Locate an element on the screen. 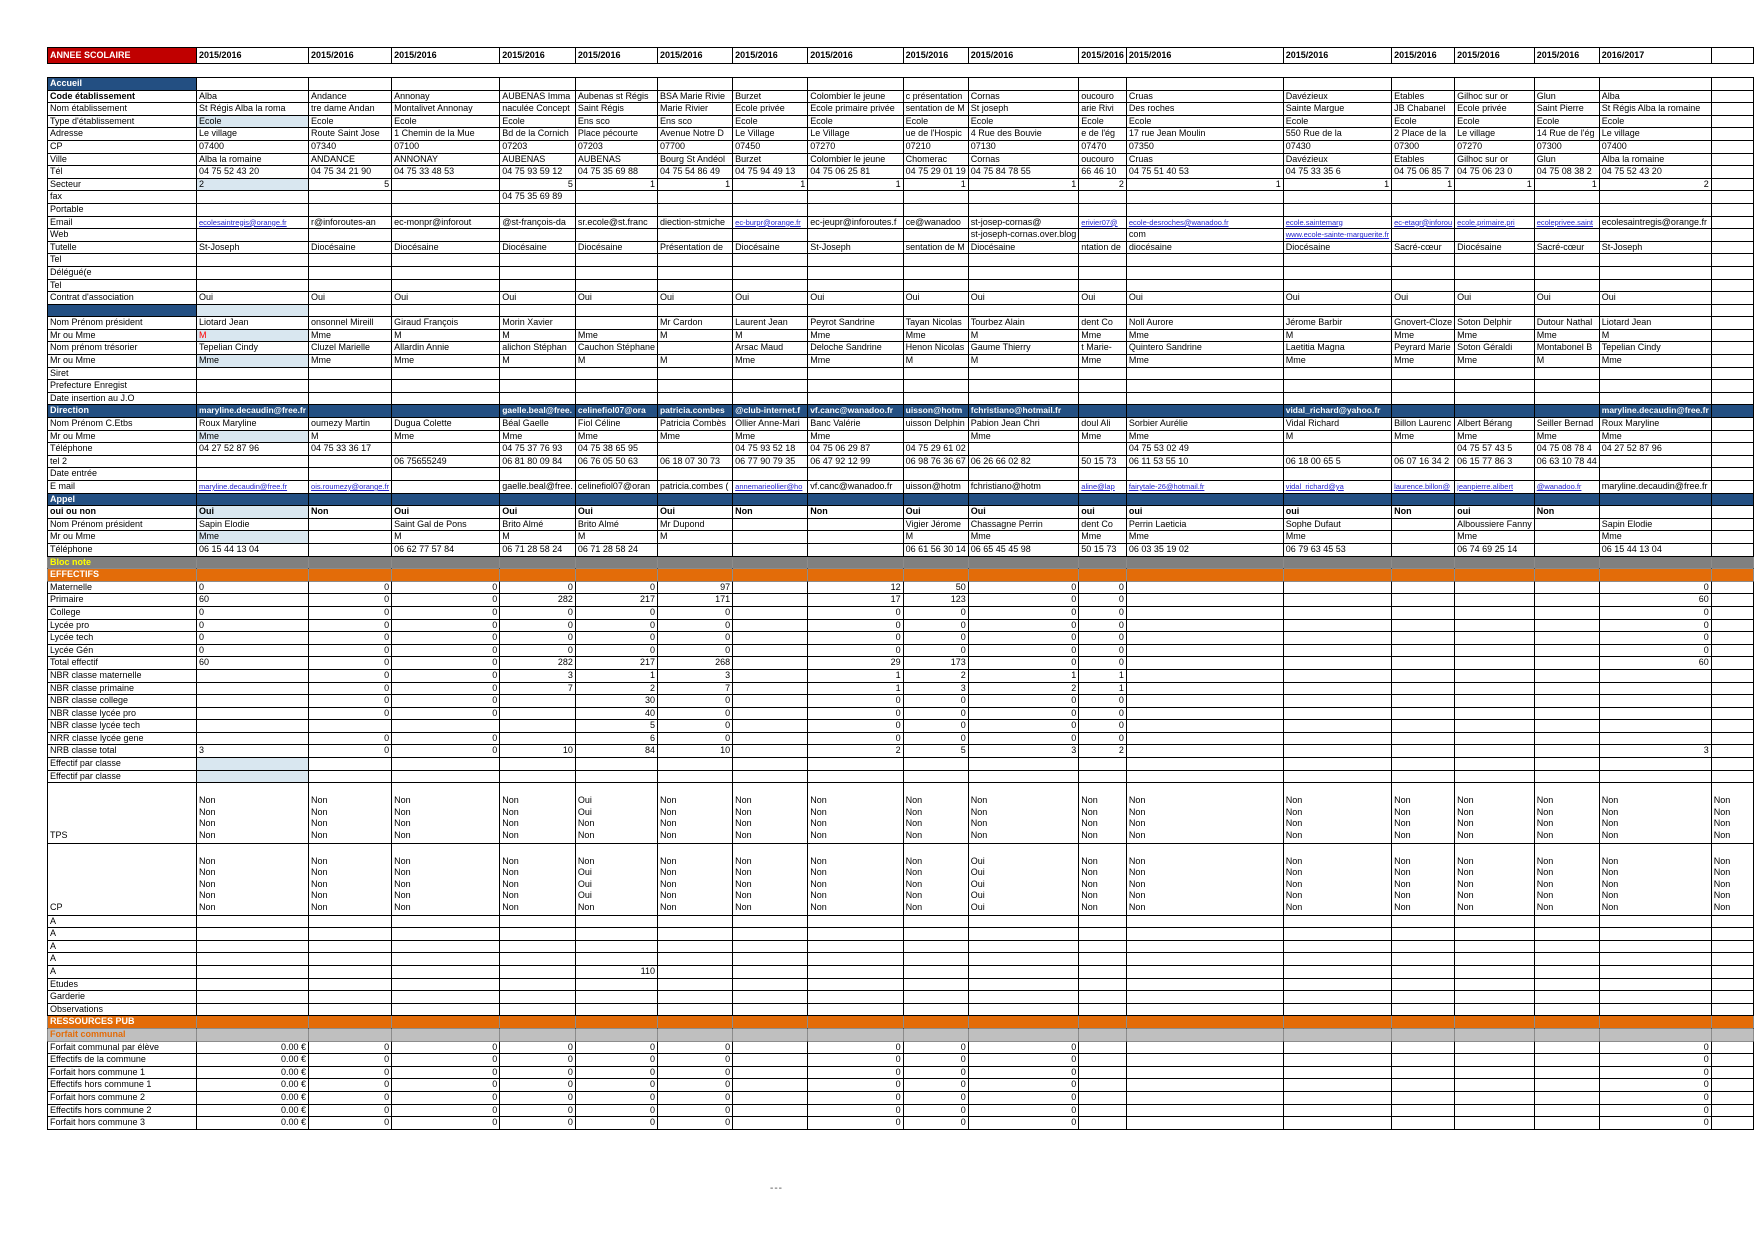 Image resolution: width=1754 pixels, height=1241 pixels. cell: laurence.billon@ is located at coordinates (1423, 487).